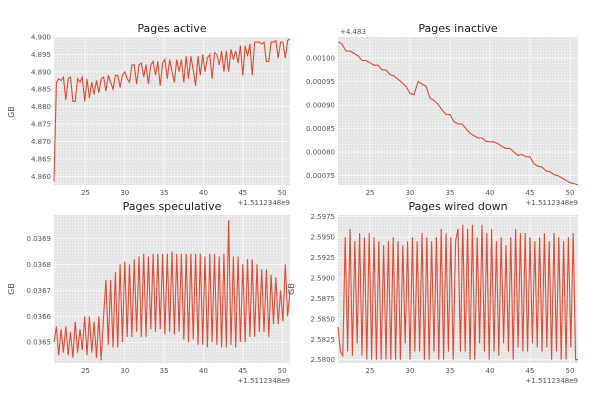  Describe the element at coordinates (323, 217) in the screenshot. I see `y-tick-label: 2.5975` at that location.